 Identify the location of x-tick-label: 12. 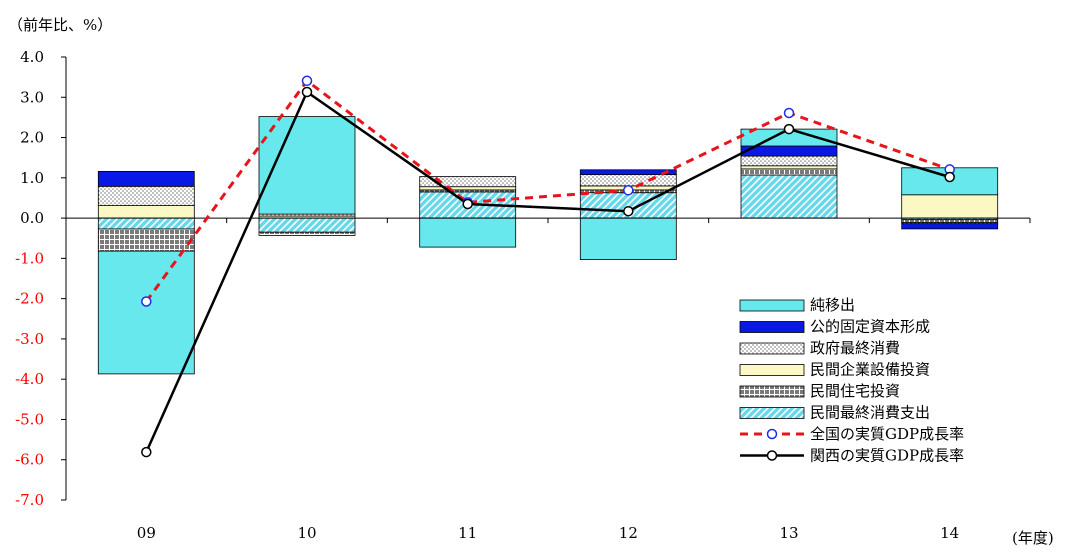
(628, 533).